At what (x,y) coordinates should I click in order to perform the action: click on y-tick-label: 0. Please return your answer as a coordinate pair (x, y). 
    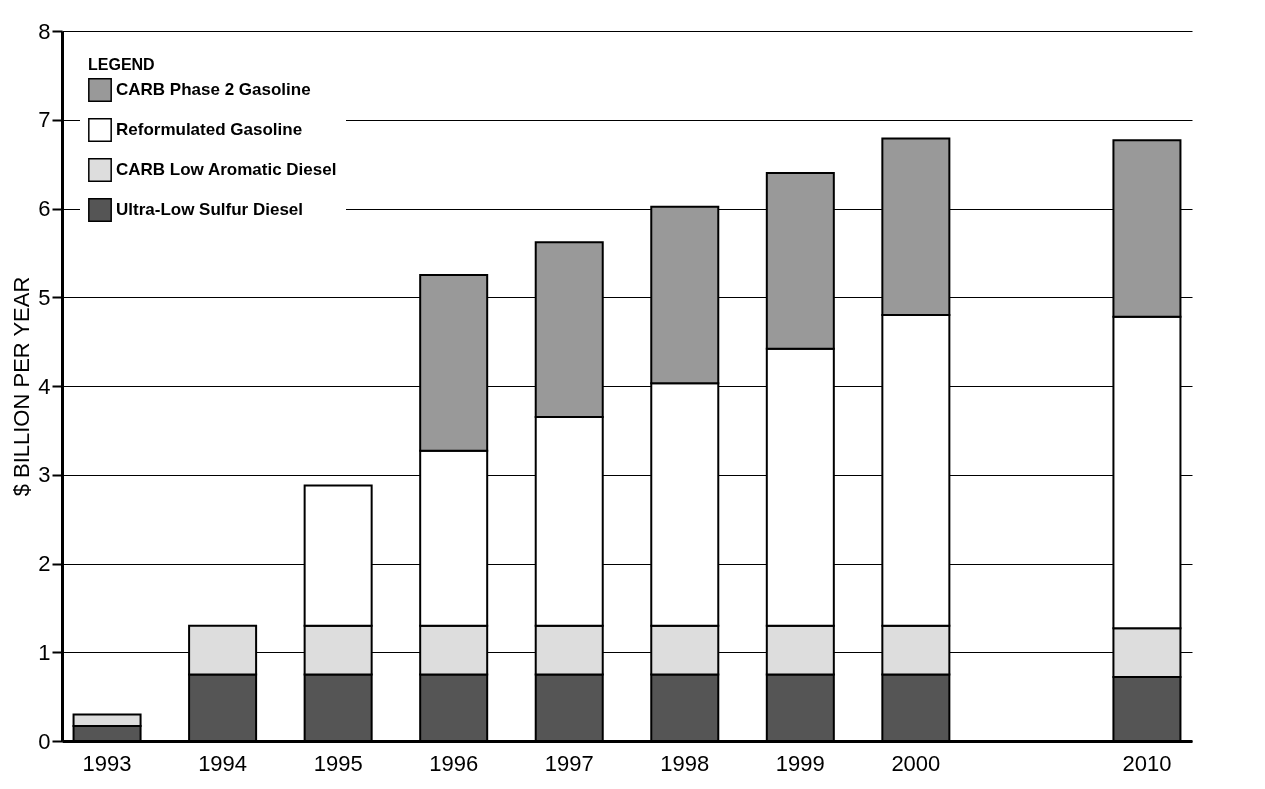
    Looking at the image, I should click on (44, 741).